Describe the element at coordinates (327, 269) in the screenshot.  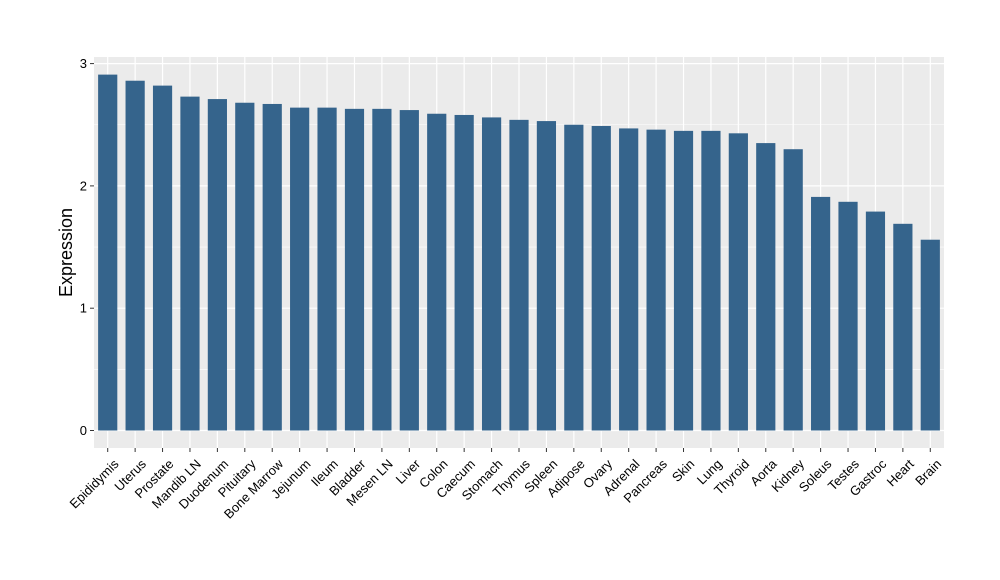
I see `bar-ileum` at that location.